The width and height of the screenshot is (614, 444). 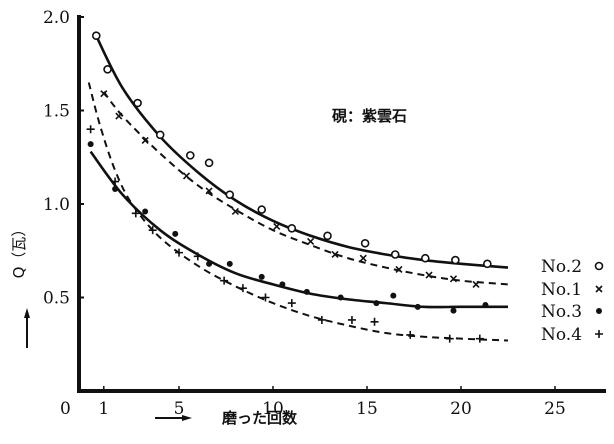 I want to click on legend-item: No.3, so click(x=571, y=312).